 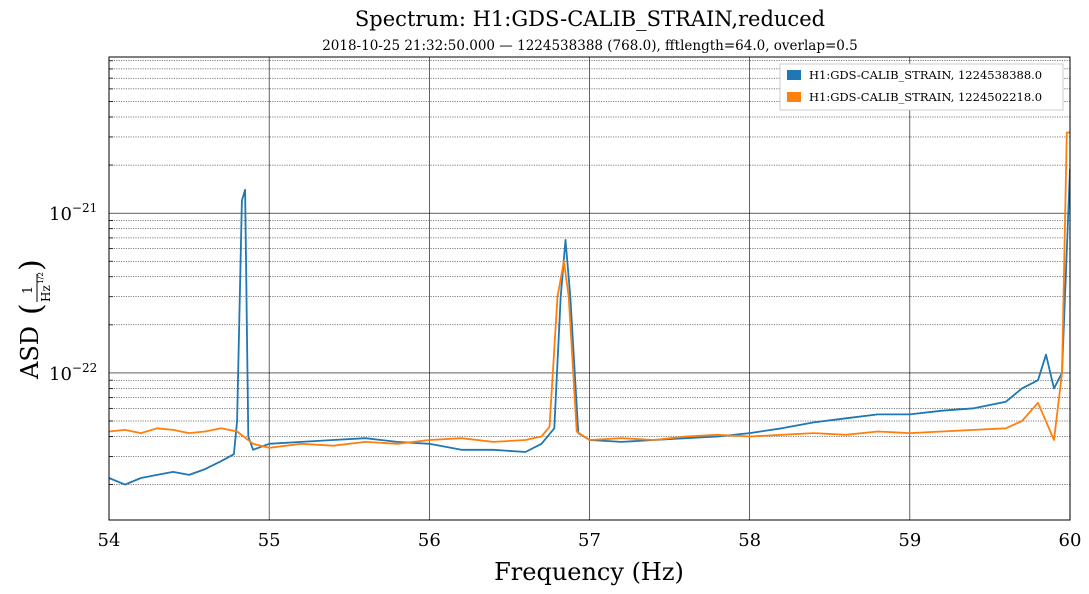 What do you see at coordinates (749, 540) in the screenshot?
I see `x-tick-label: 58` at bounding box center [749, 540].